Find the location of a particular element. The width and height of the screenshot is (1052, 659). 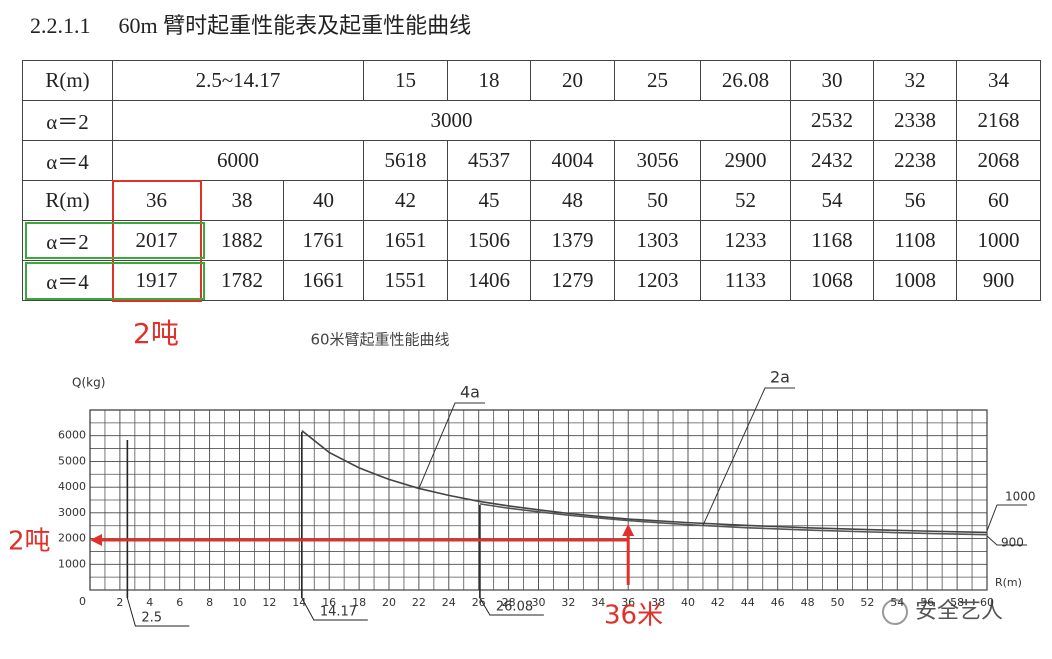

table-cell: 2532 is located at coordinates (832, 120).